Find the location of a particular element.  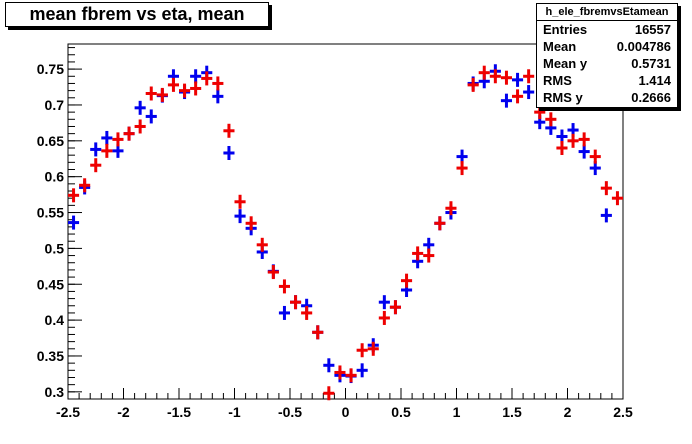

stats-row-rms-y: RMS y 0.2666 is located at coordinates (607, 97).